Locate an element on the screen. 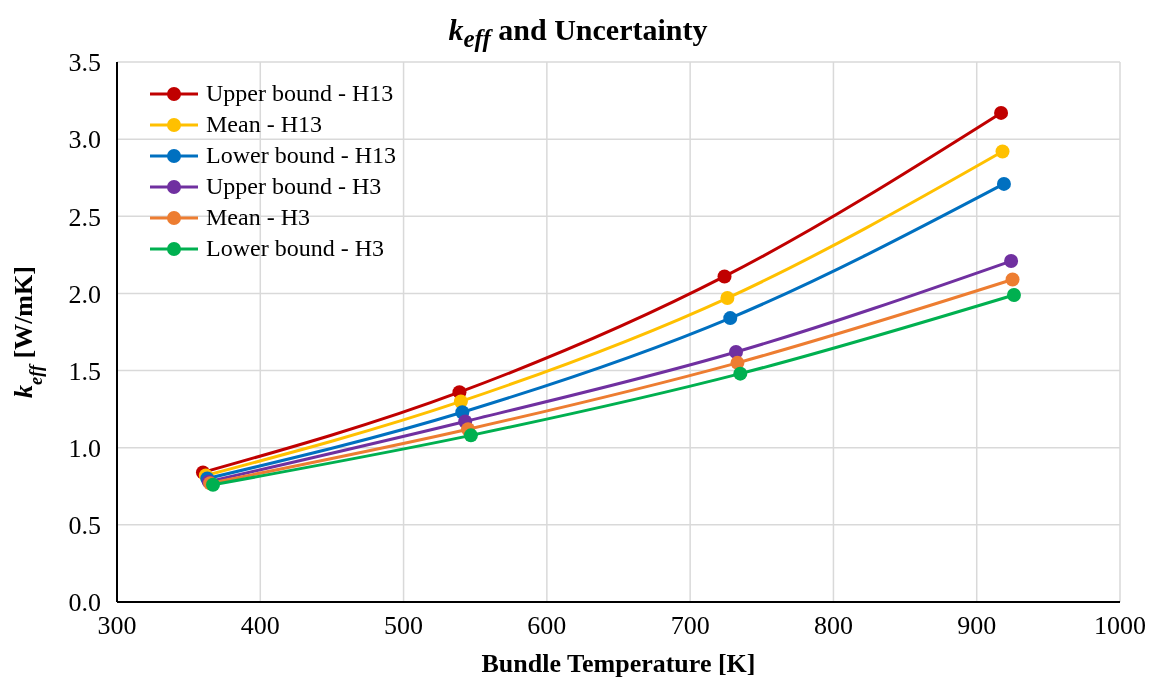 The width and height of the screenshot is (1156, 685). y-tick-label: 2.0 is located at coordinates (84, 294).